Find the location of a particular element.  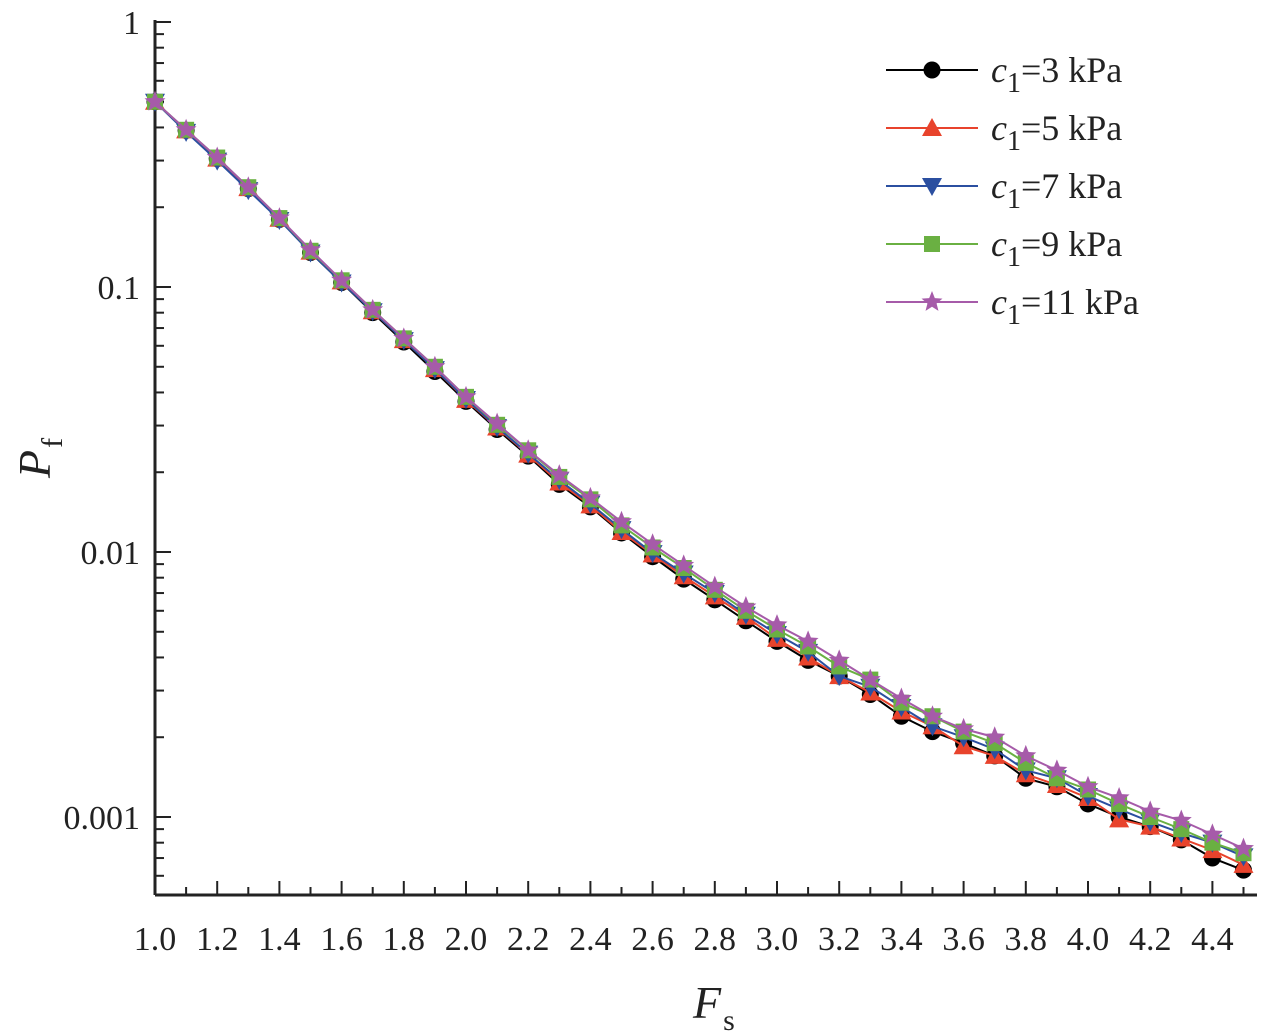

x-tick-label: 1.4 is located at coordinates (279, 939).